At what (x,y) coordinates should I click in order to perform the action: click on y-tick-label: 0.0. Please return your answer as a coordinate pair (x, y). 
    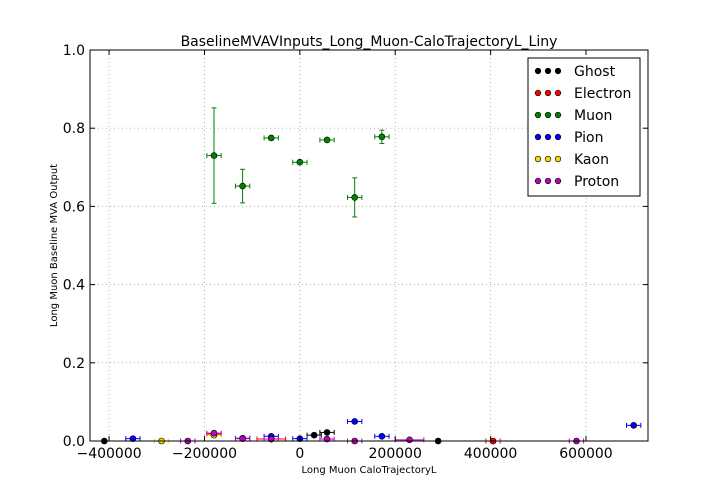
    Looking at the image, I should click on (74, 442).